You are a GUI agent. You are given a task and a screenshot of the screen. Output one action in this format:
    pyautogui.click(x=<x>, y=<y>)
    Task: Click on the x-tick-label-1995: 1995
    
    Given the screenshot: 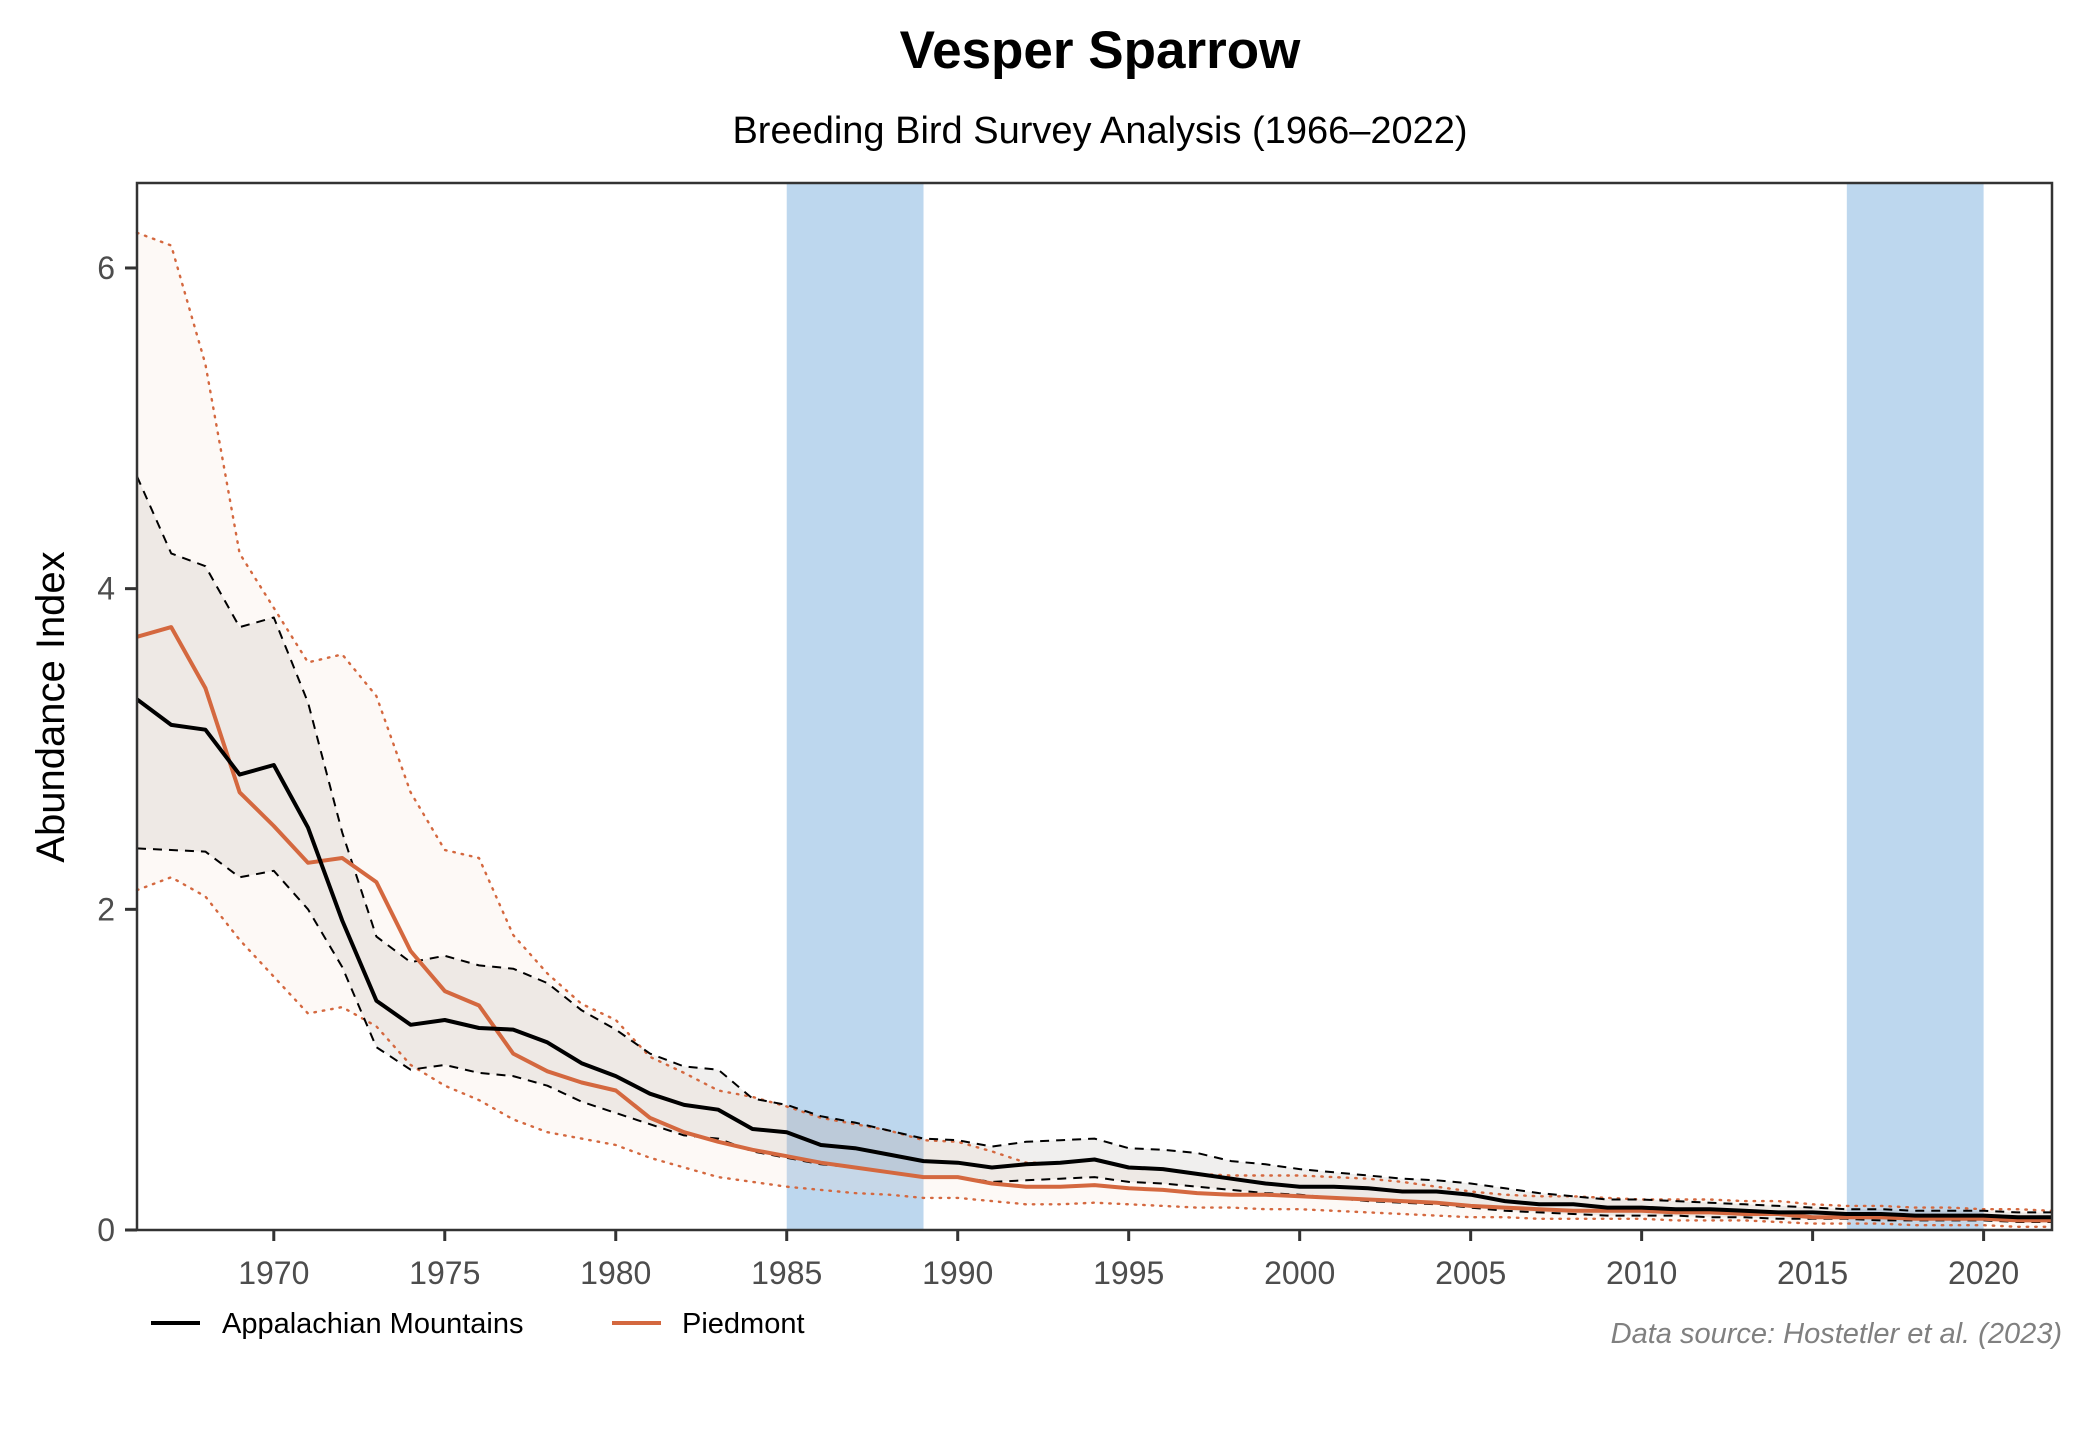 What is the action you would take?
    pyautogui.click(x=1128, y=1273)
    